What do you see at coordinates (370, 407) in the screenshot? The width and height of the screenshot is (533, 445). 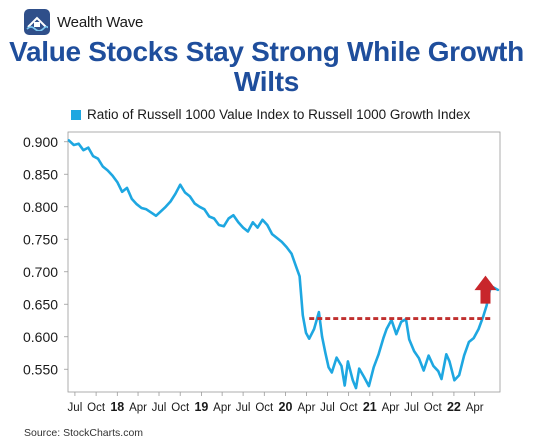 I see `x-tick-label: 21` at bounding box center [370, 407].